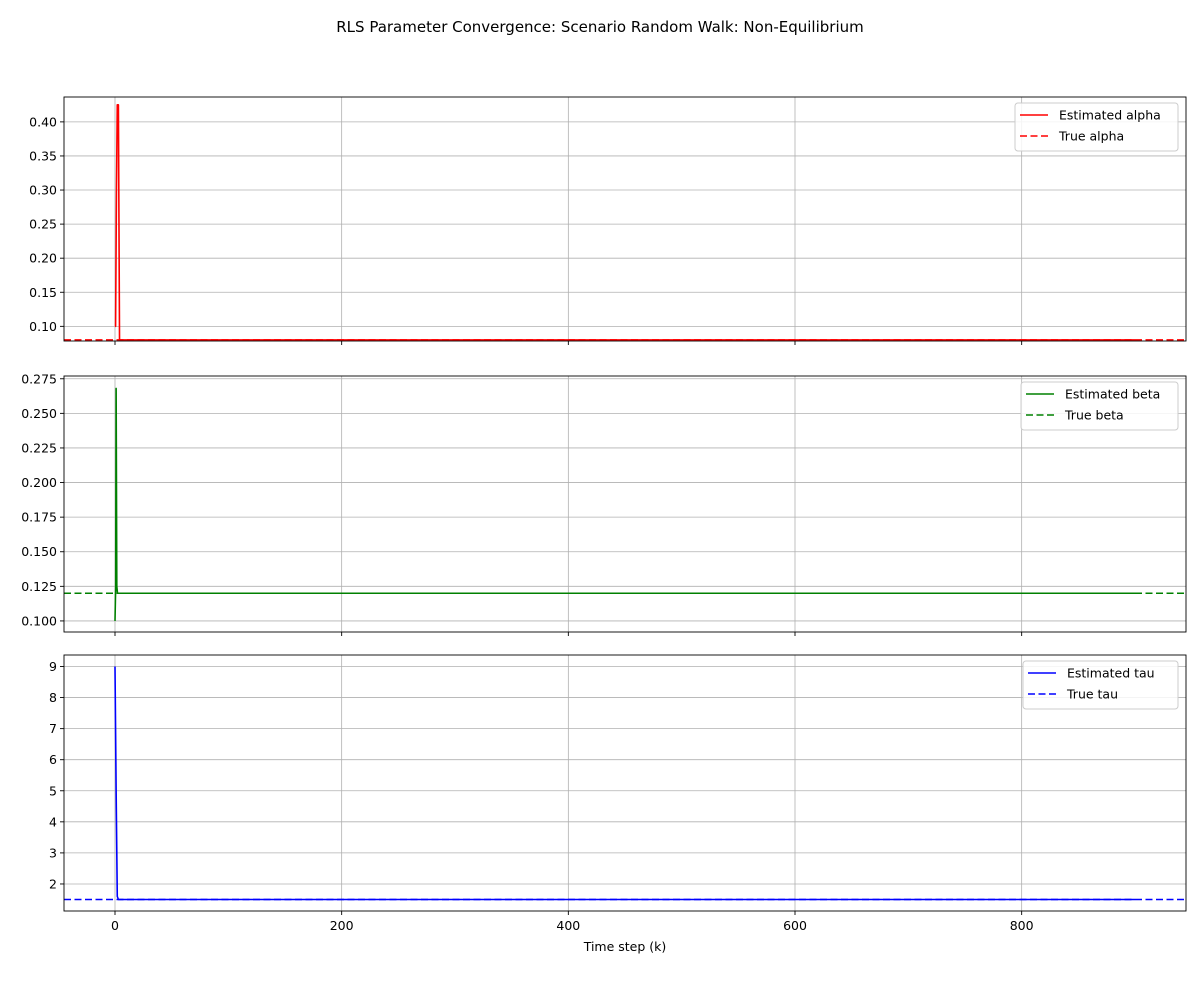 This screenshot has width=1200, height=1000. What do you see at coordinates (795, 925) in the screenshot?
I see `x-tick-label: 600` at bounding box center [795, 925].